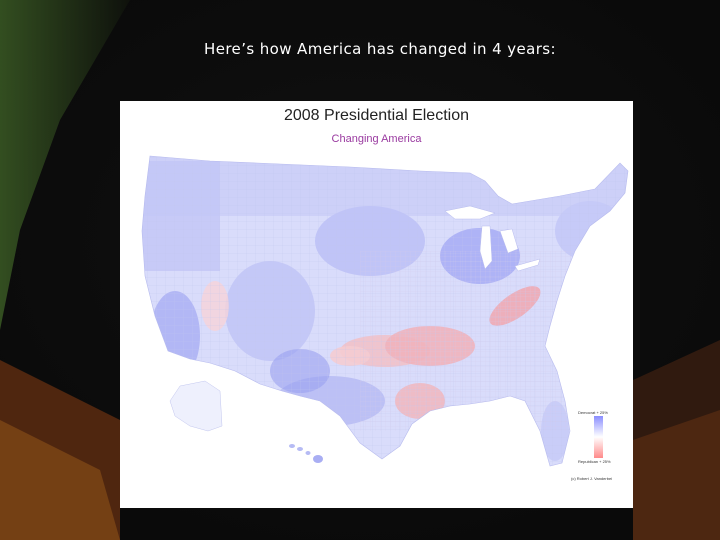 The image size is (720, 540). I want to click on county-lines-east, so click(475, 341).